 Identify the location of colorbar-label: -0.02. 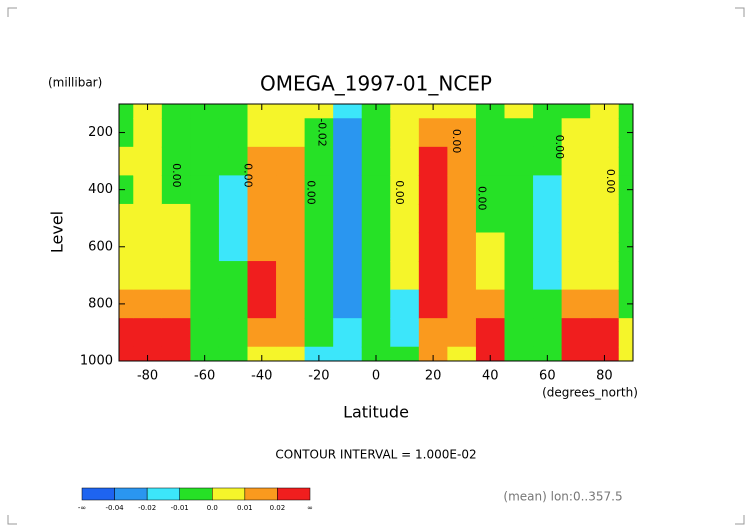
(147, 508).